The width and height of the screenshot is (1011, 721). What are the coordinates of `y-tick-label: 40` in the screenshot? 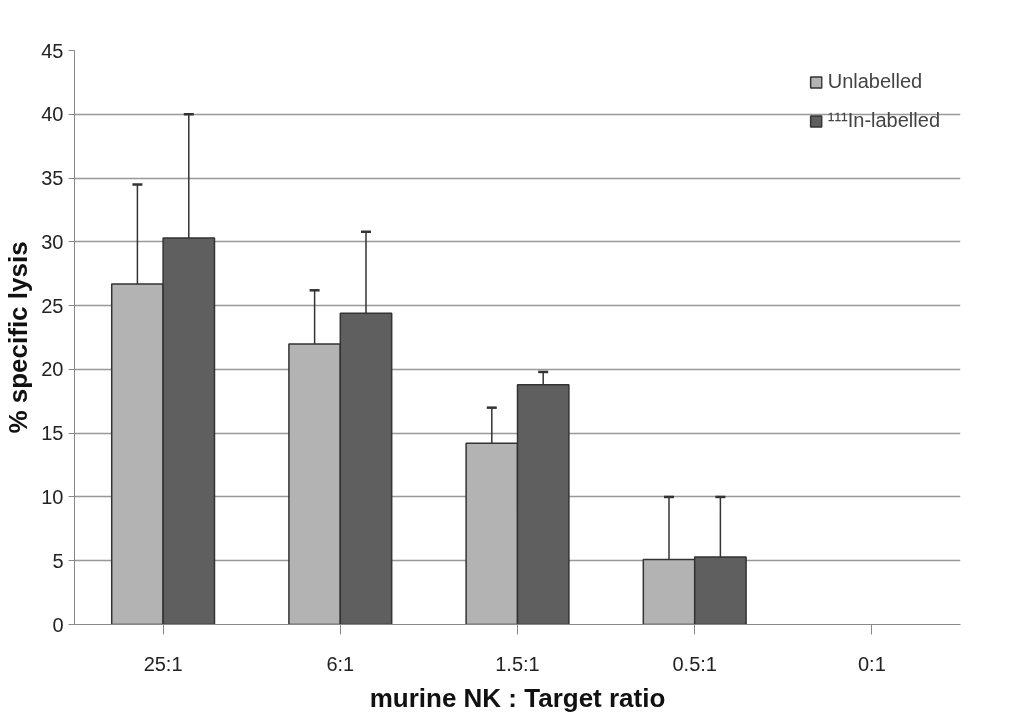 It's located at (52, 114).